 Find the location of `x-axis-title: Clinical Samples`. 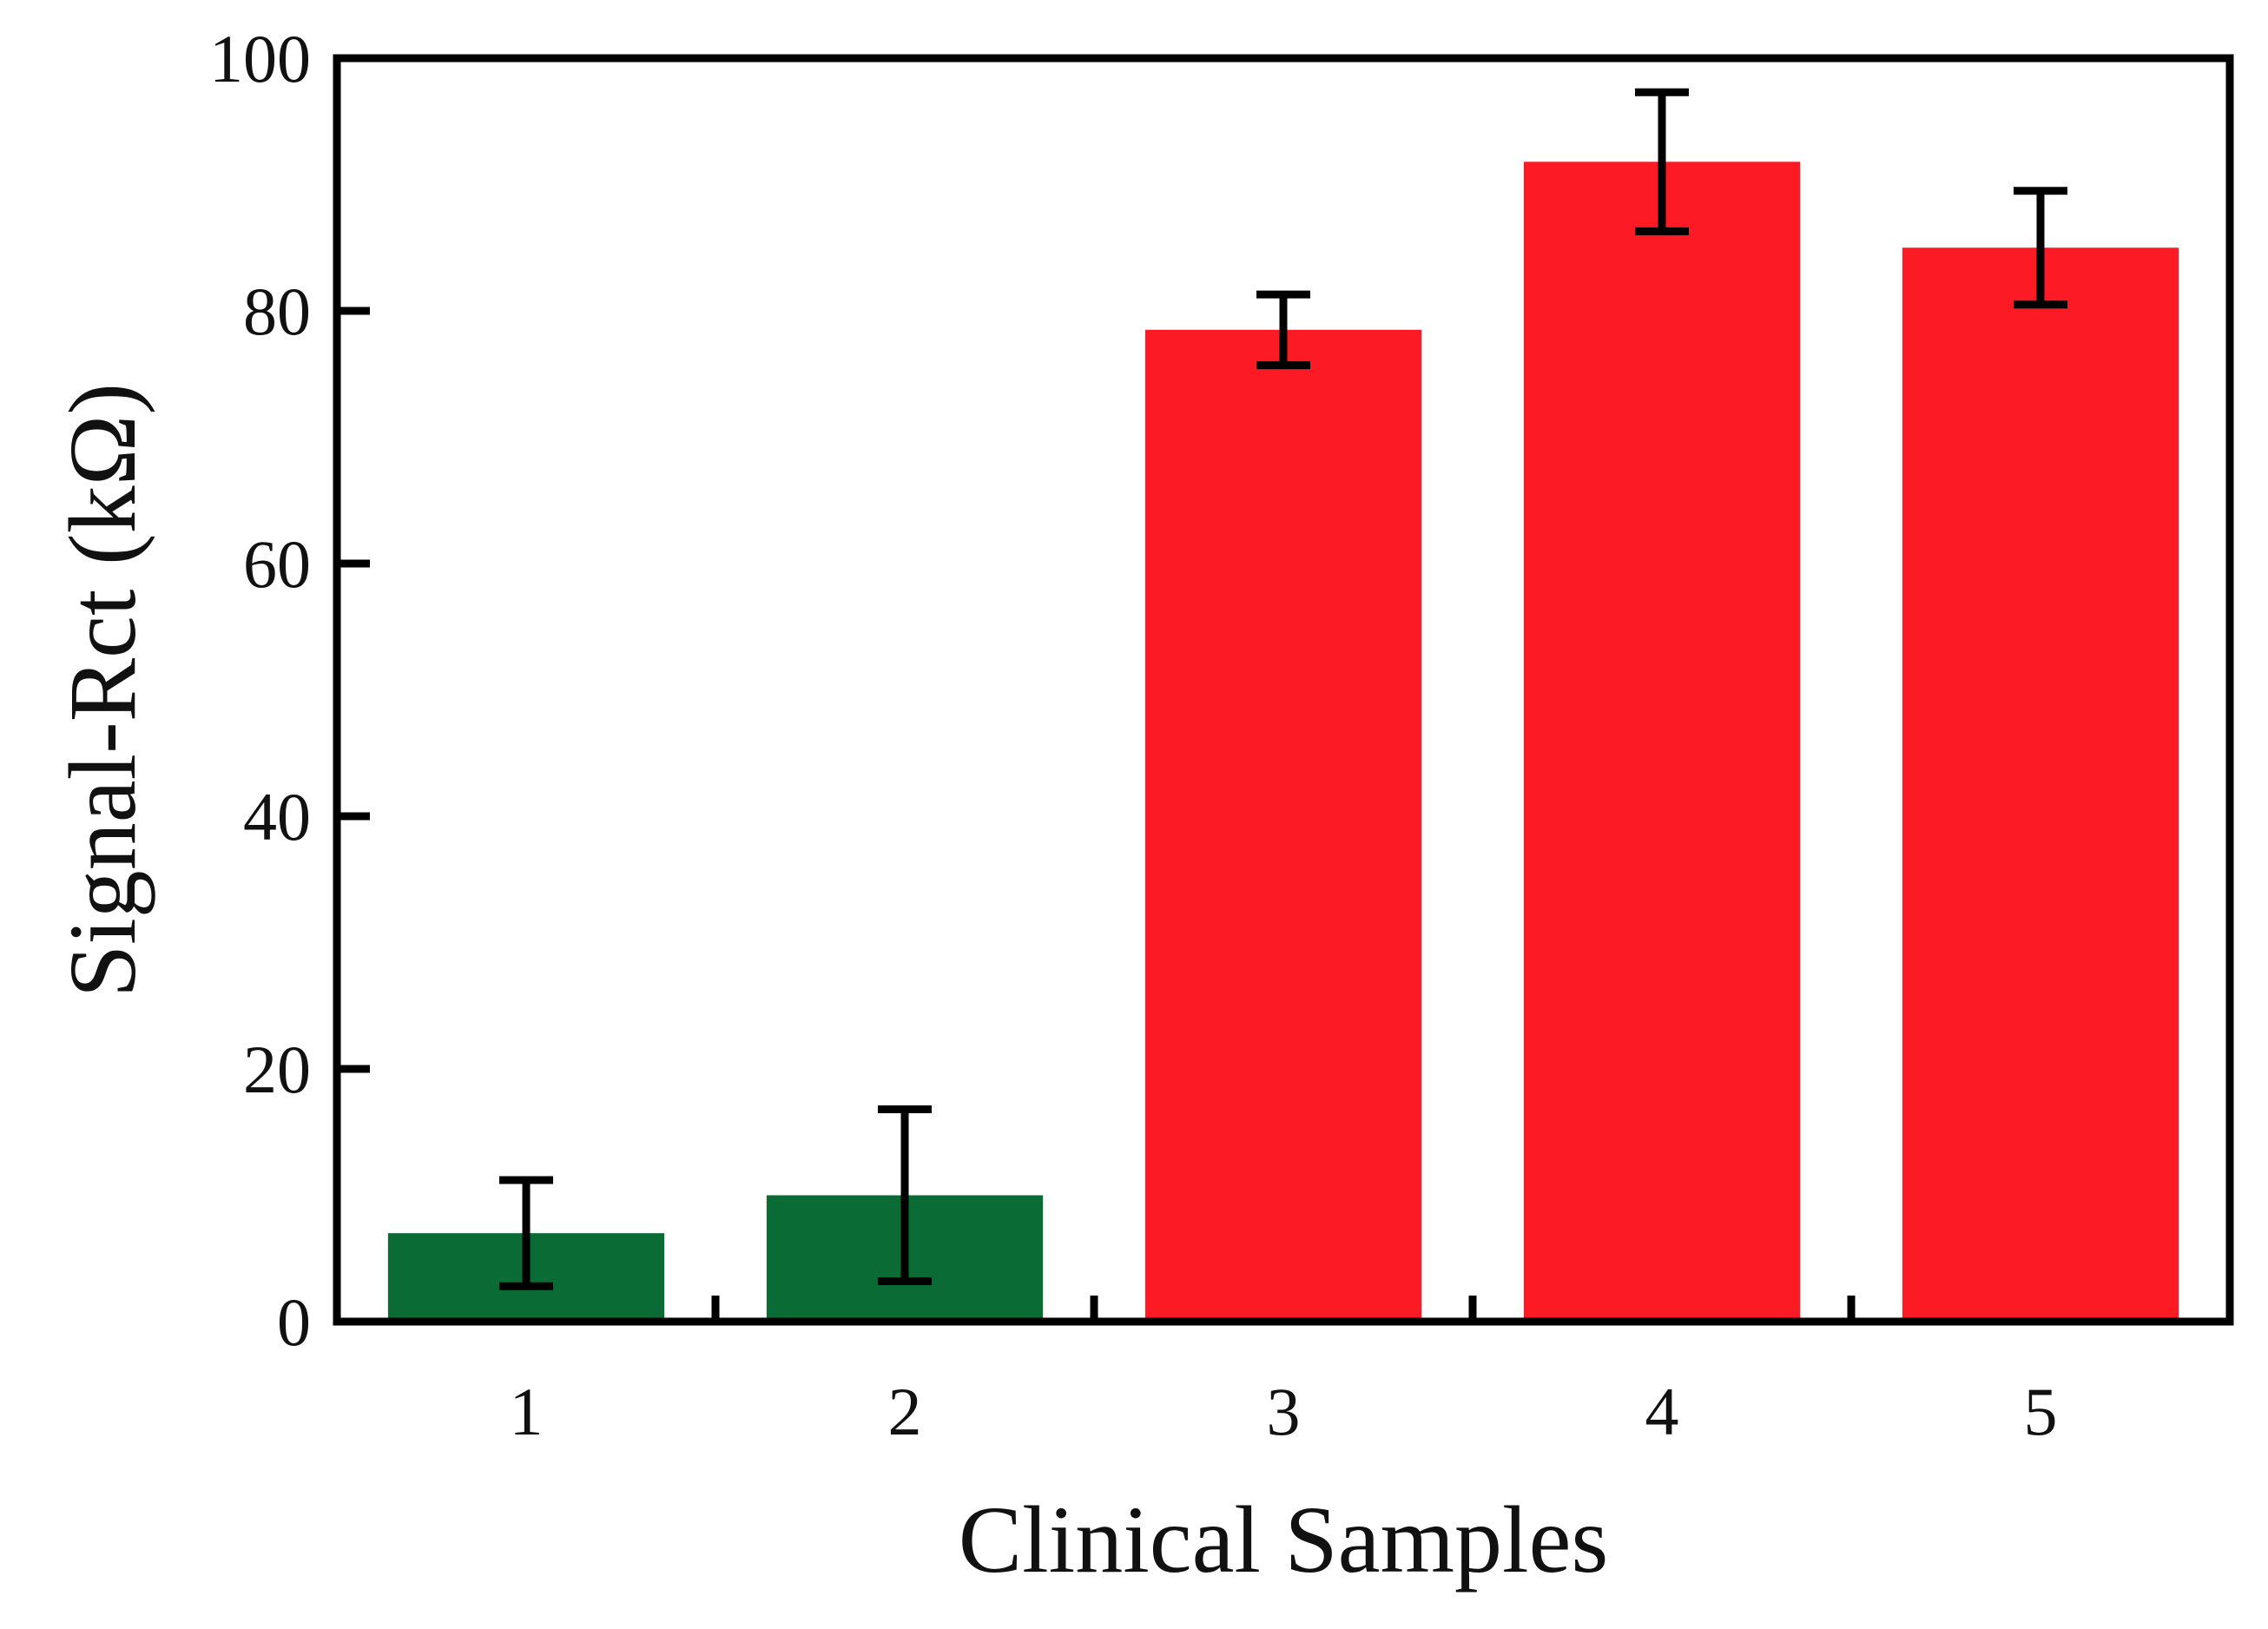

x-axis-title: Clinical Samples is located at coordinates (1284, 1540).